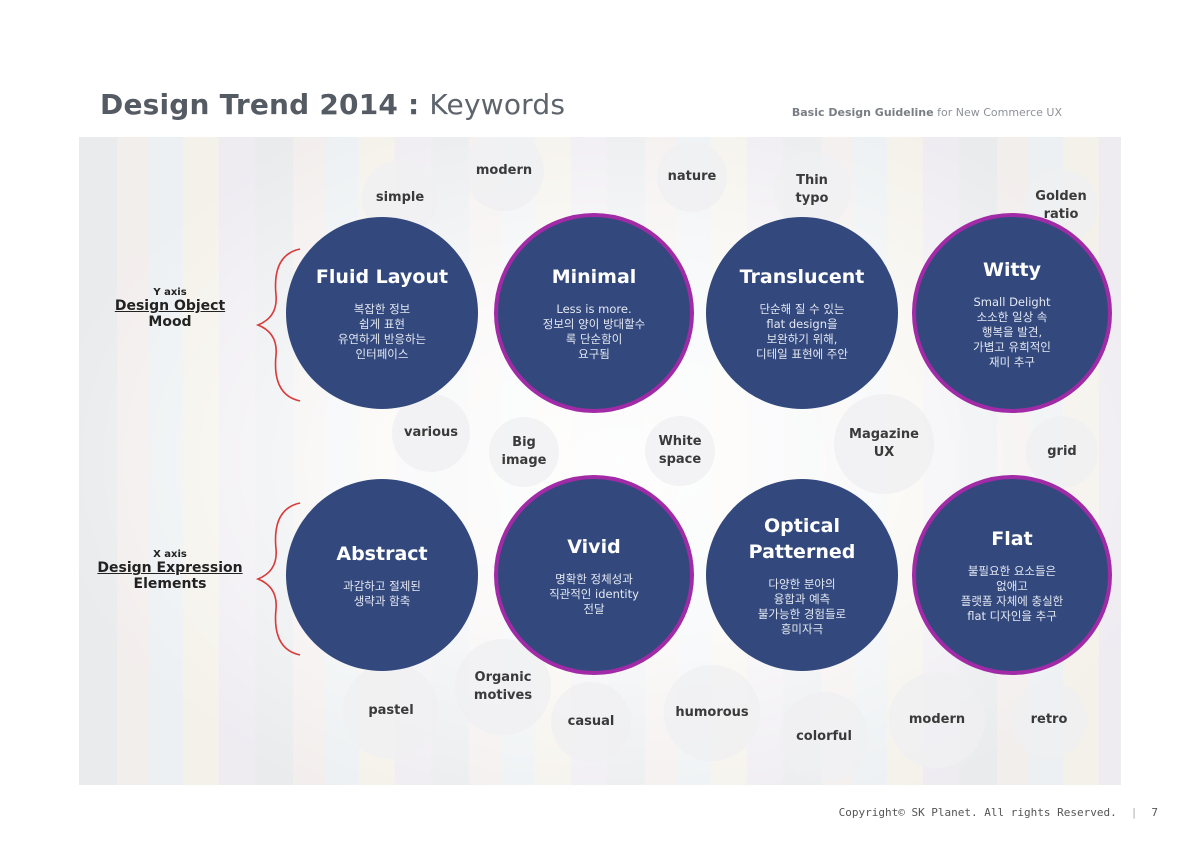 Image resolution: width=1200 pixels, height=848 pixels. Describe the element at coordinates (391, 711) in the screenshot. I see `keyword-bubble: pastel` at that location.